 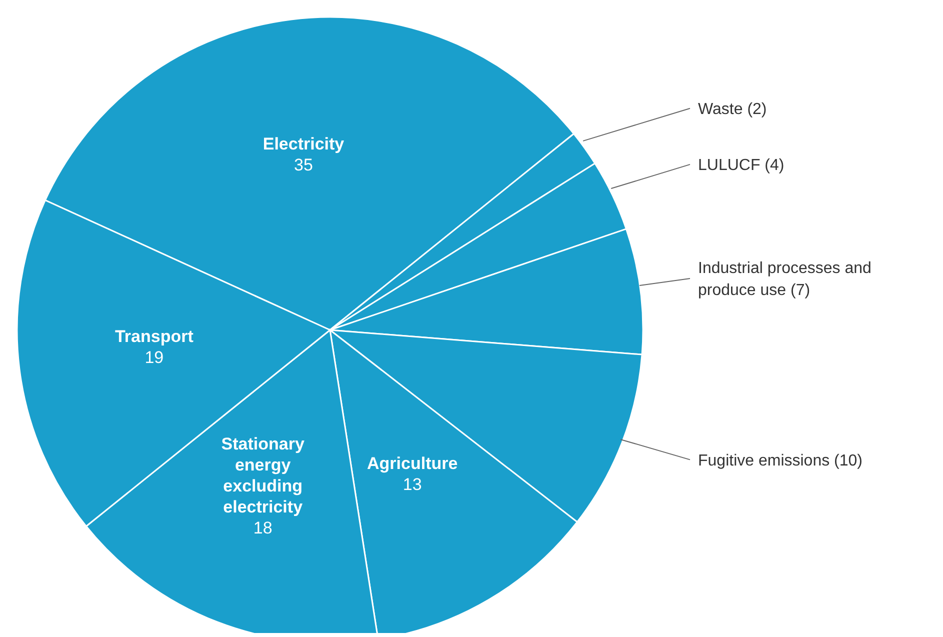 What do you see at coordinates (263, 475) in the screenshot?
I see `slice-label: Stationary energy excluding electricity` at bounding box center [263, 475].